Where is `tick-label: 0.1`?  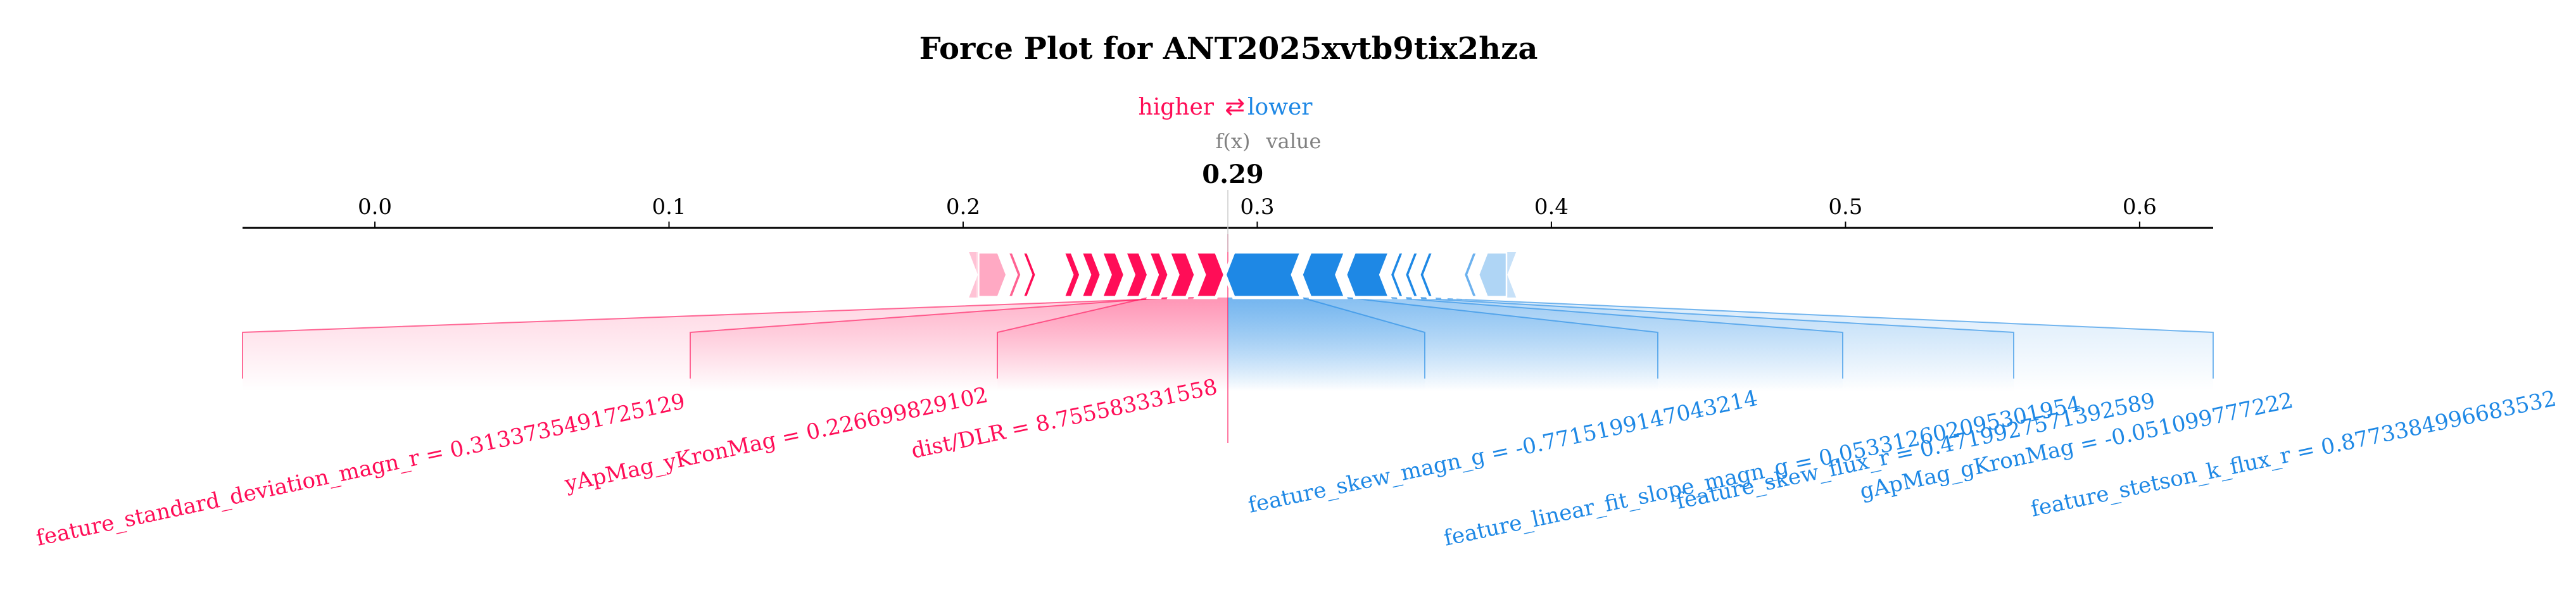
tick-label: 0.1 is located at coordinates (669, 207).